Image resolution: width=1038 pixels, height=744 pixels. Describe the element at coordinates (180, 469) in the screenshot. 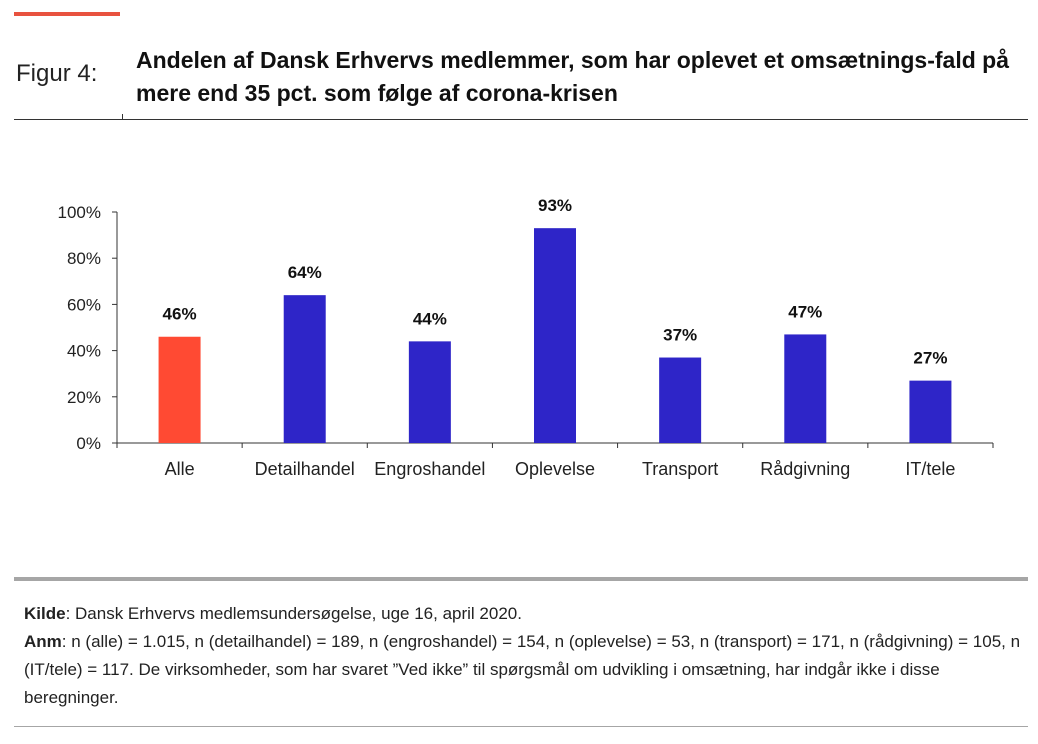

I see `category-label: Alle` at that location.